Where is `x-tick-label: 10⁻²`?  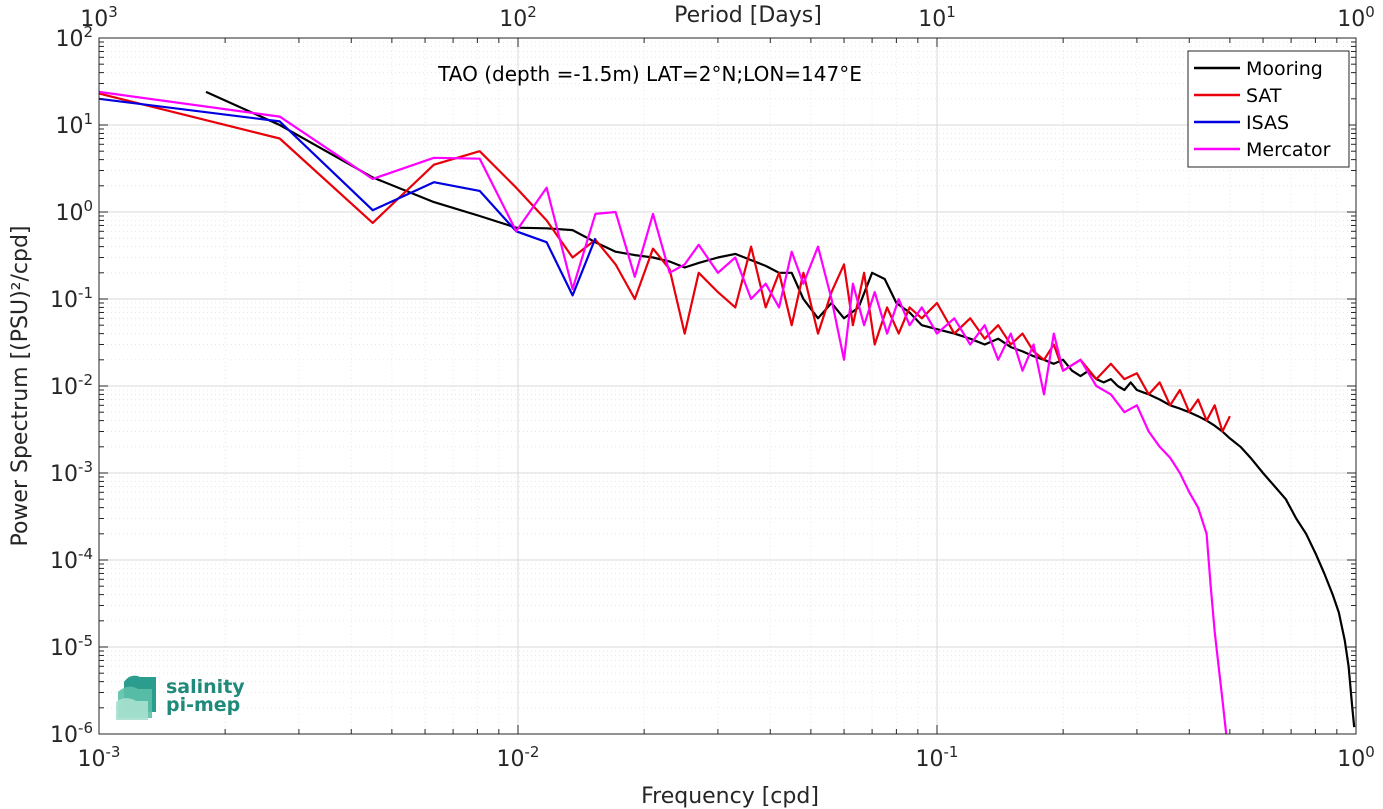
x-tick-label: 10⁻² is located at coordinates (518, 757).